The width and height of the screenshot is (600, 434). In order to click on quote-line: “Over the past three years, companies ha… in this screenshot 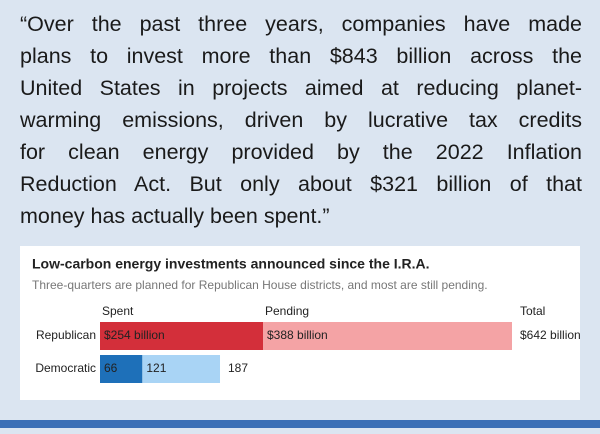, I will do `click(301, 24)`.